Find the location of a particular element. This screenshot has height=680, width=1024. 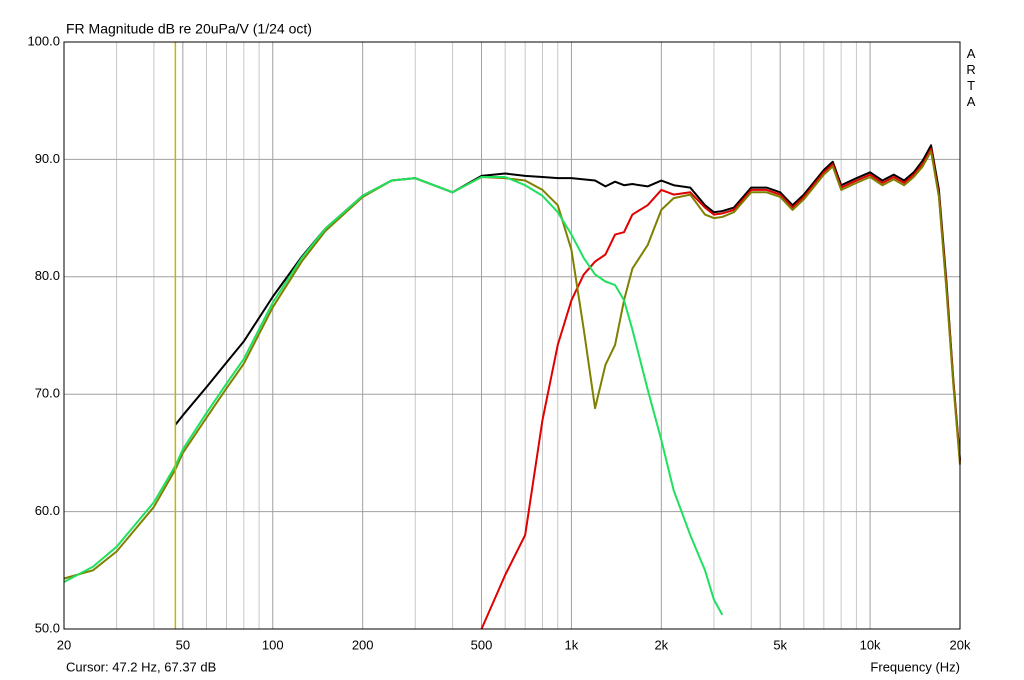

y-tick-label: 100.0 is located at coordinates (43, 40).